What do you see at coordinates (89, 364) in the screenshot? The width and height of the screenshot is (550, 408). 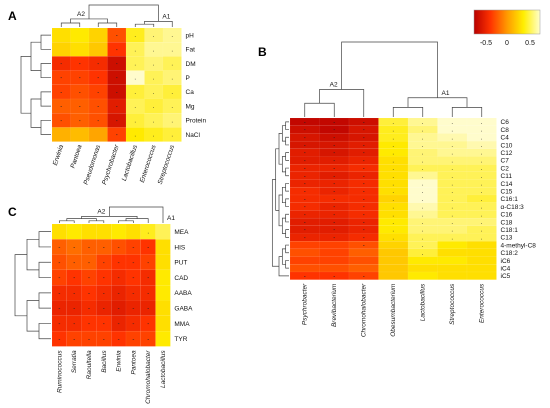 I see `column-label: Raoultella` at bounding box center [89, 364].